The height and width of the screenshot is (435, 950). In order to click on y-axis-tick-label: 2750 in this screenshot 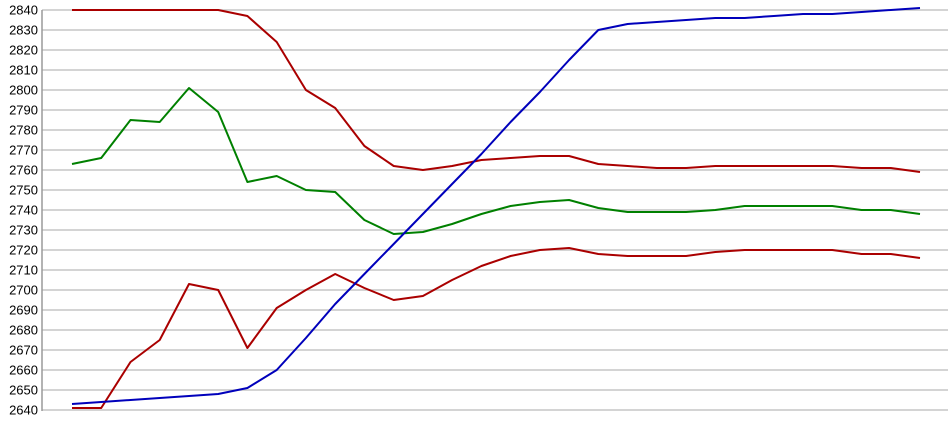, I will do `click(23, 190)`.